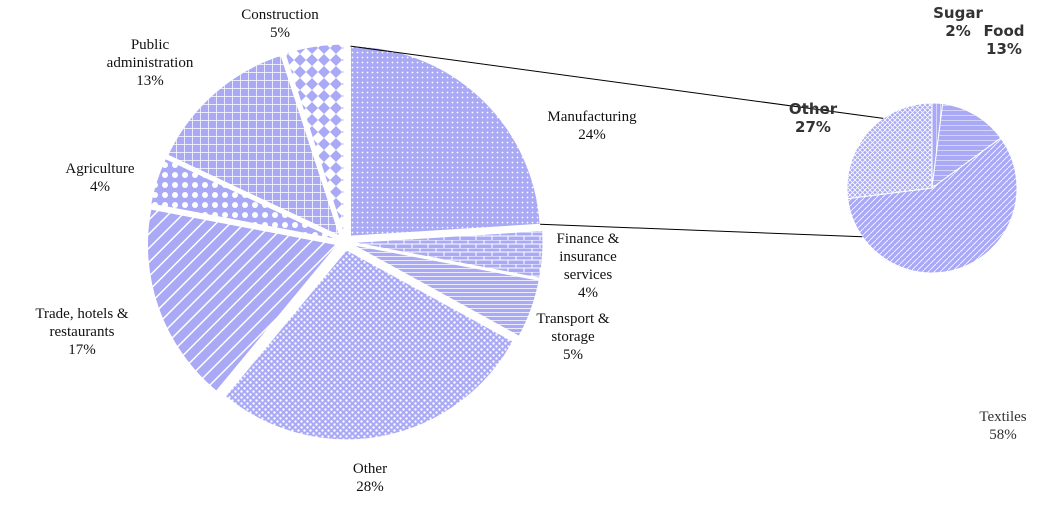 The width and height of the screenshot is (1039, 506). Describe the element at coordinates (813, 127) in the screenshot. I see `value-label: 27%` at that location.